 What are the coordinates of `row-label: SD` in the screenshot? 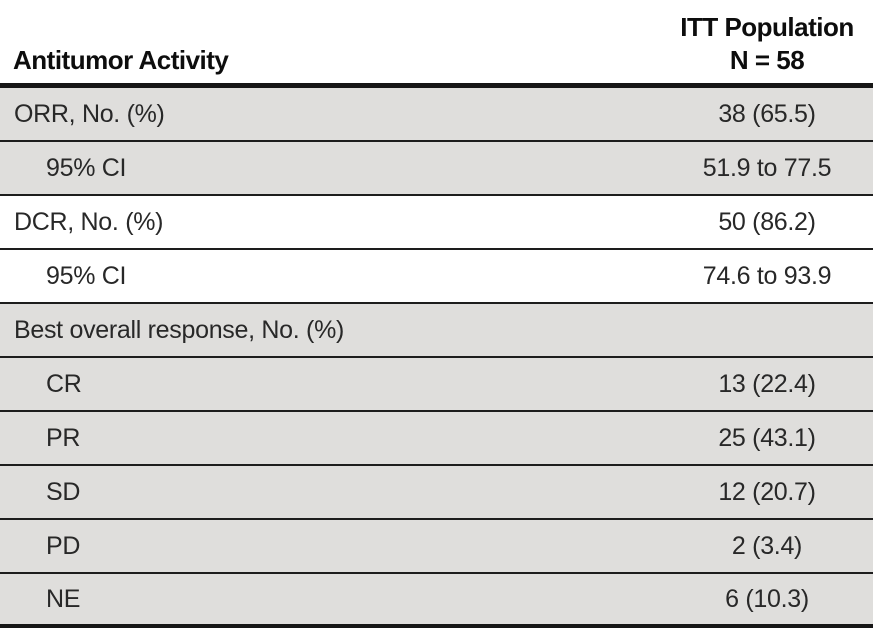 It's located at (63, 491).